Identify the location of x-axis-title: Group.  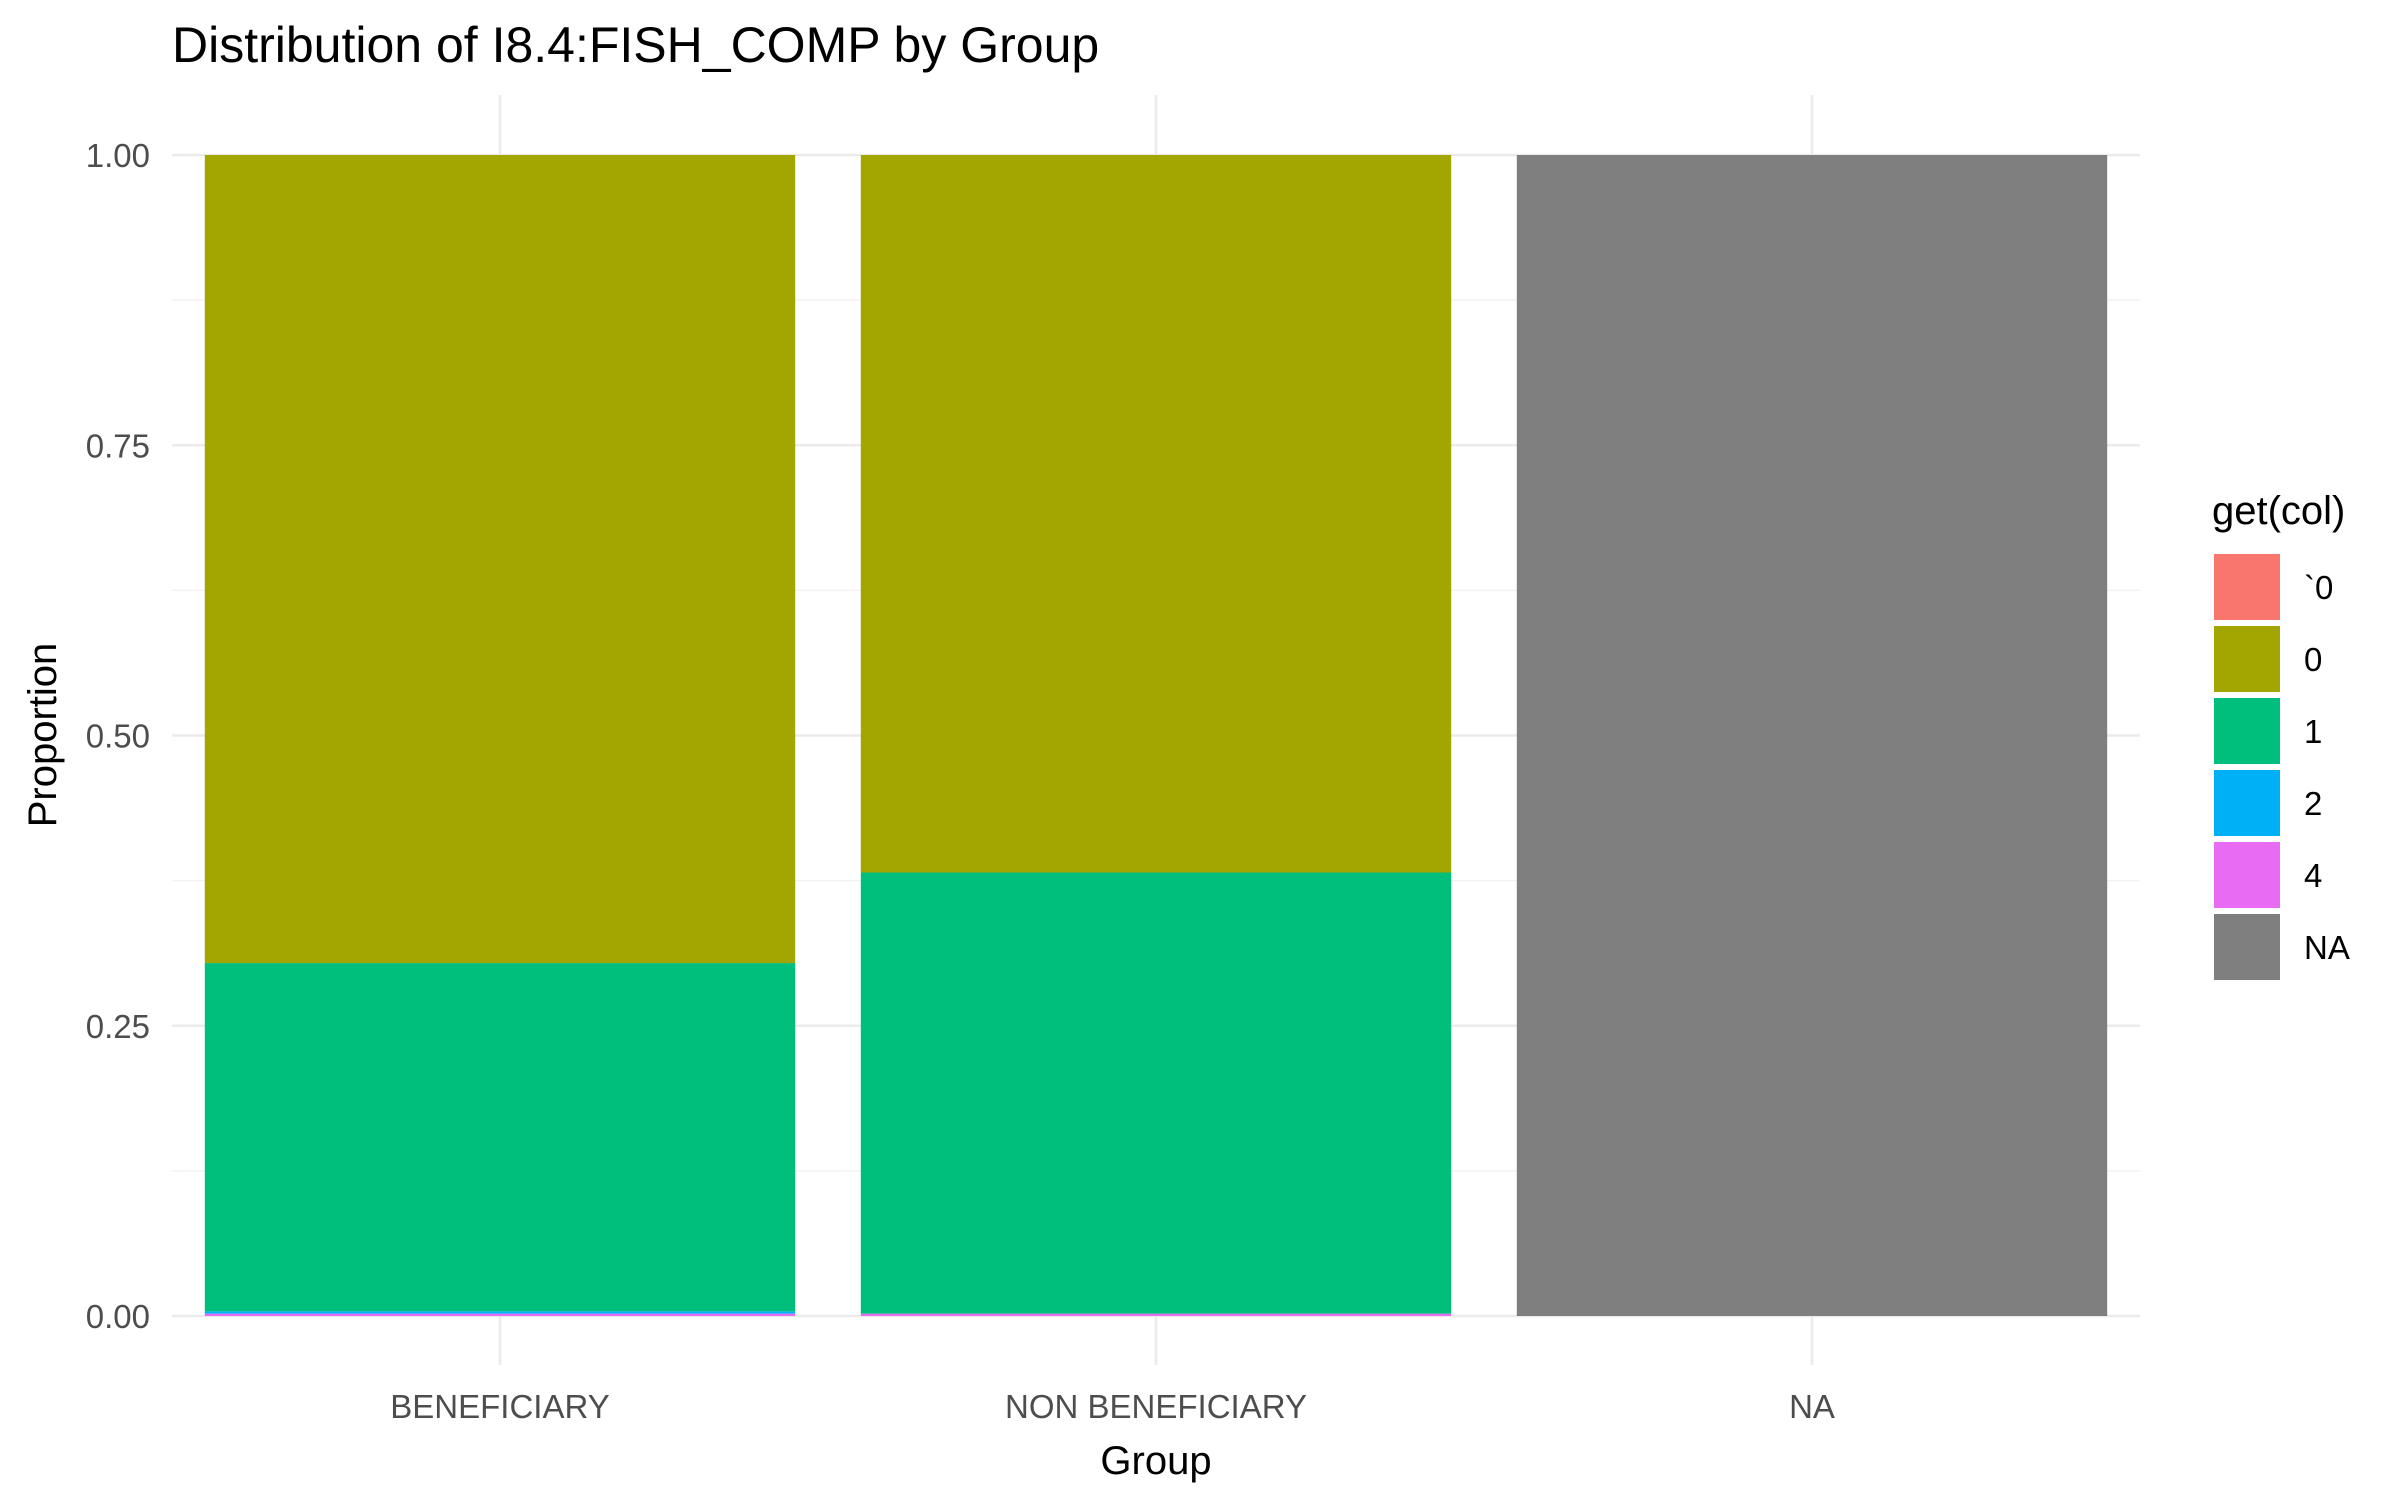
(1155, 1461).